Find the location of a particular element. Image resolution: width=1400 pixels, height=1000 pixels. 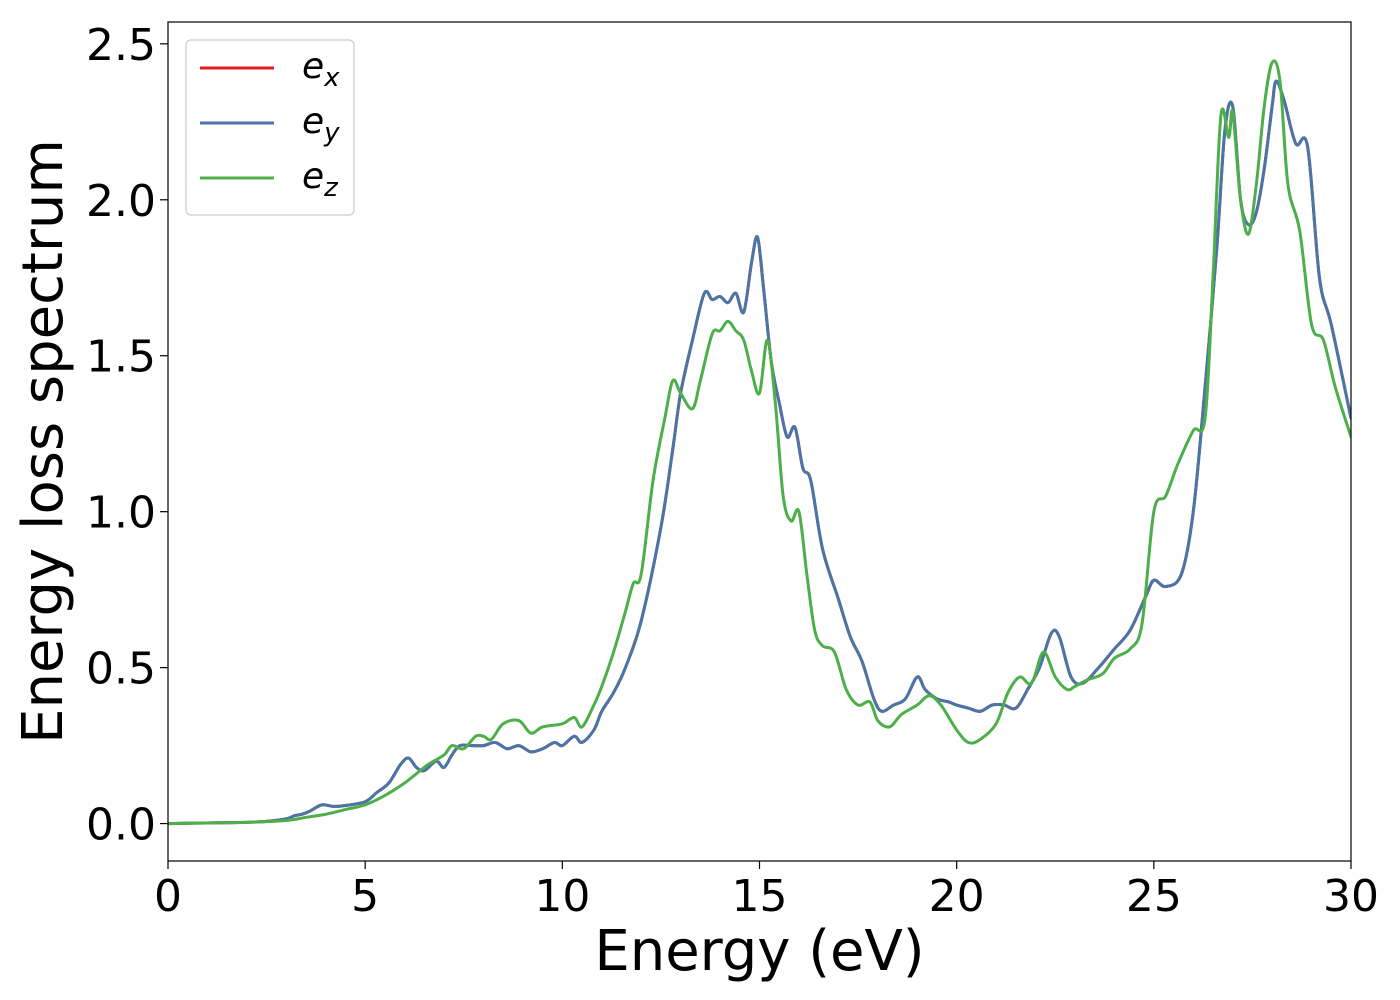

legend-label-subscript: y is located at coordinates (331, 133).